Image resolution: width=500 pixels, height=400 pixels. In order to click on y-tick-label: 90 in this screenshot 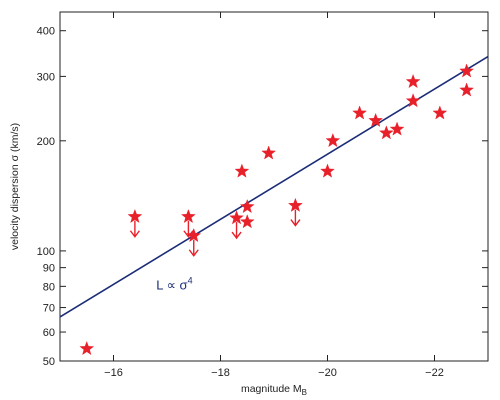, I will do `click(49, 269)`.